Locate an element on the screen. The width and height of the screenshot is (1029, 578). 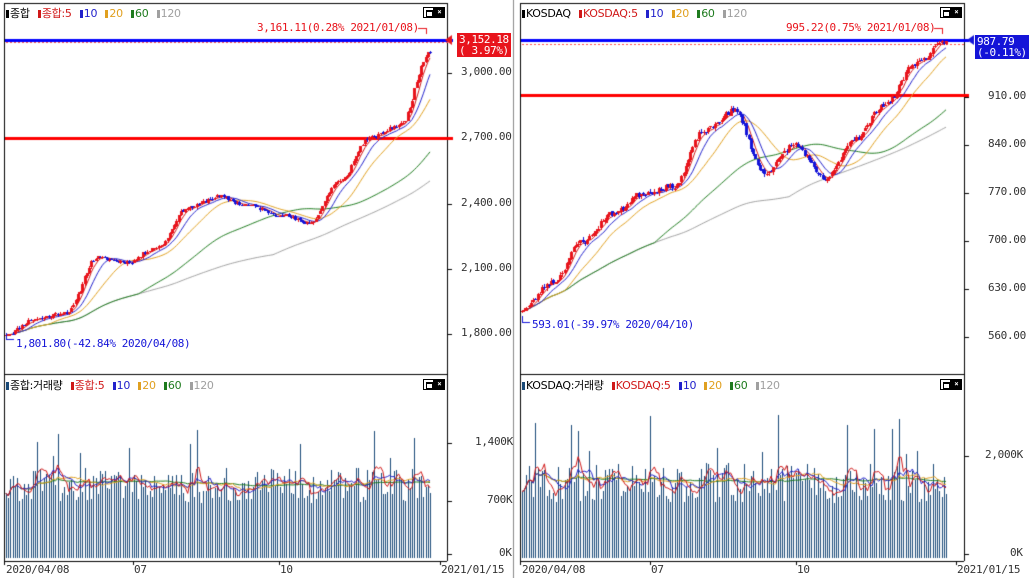
kosdaq-change-pct: (-0.11%) is located at coordinates (1002, 52).